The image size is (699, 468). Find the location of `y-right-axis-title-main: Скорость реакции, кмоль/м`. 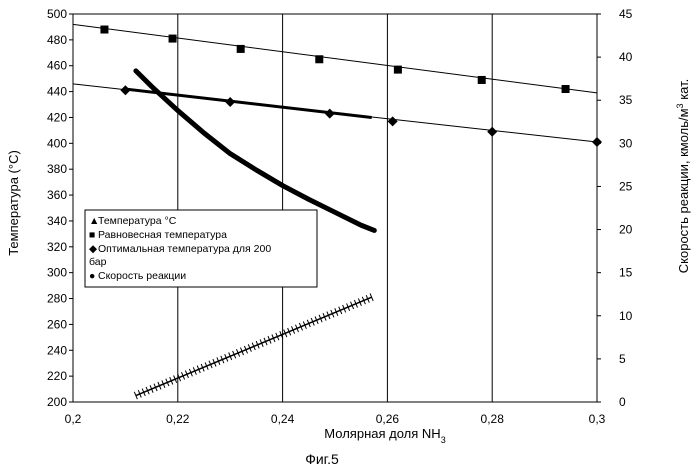

y-right-axis-title-main: Скорость реакции, кмоль/м is located at coordinates (683, 190).